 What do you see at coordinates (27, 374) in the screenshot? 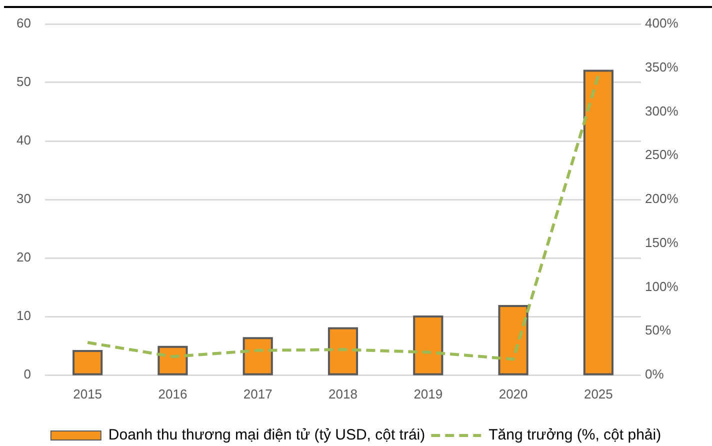
I see `y-tick-label: 0` at bounding box center [27, 374].